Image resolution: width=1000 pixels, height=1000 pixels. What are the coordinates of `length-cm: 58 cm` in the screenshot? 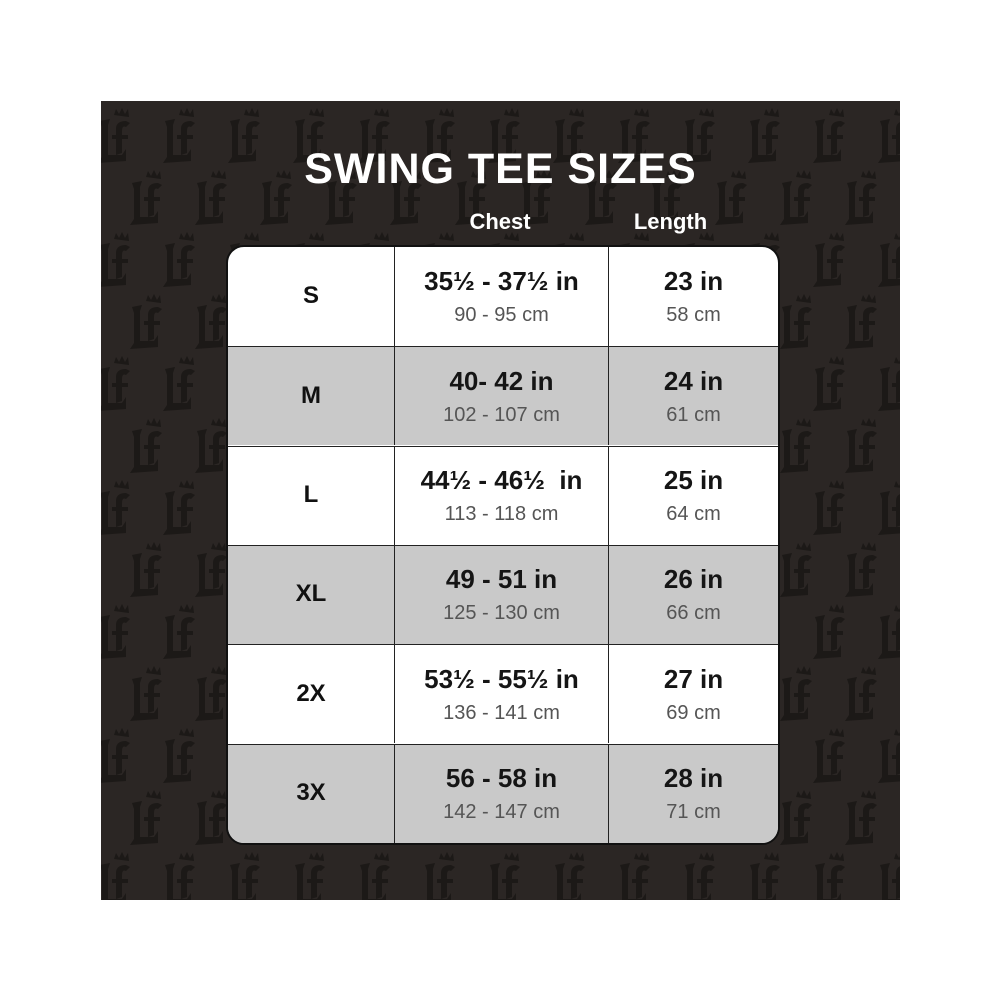 It's located at (693, 315).